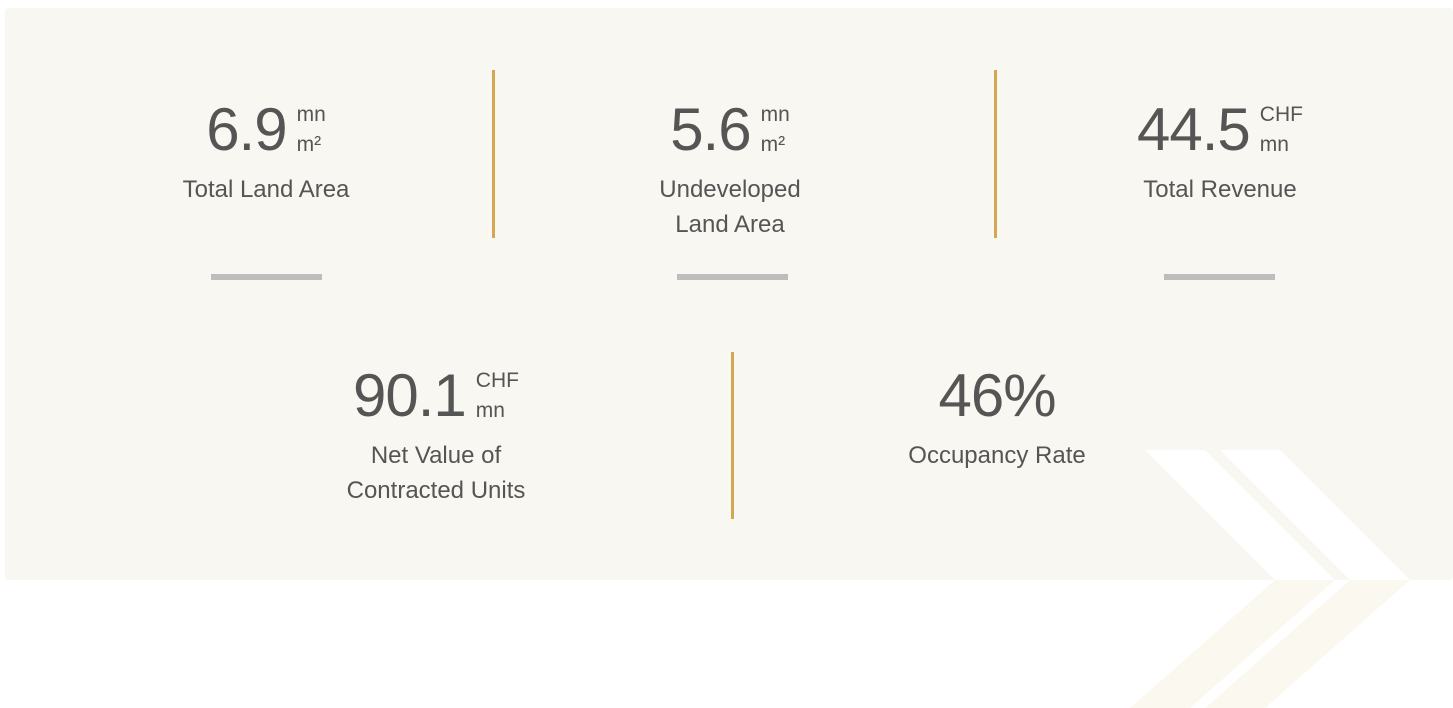 The image size is (1453, 708). What do you see at coordinates (246, 129) in the screenshot?
I see `stat-value: 6.9` at bounding box center [246, 129].